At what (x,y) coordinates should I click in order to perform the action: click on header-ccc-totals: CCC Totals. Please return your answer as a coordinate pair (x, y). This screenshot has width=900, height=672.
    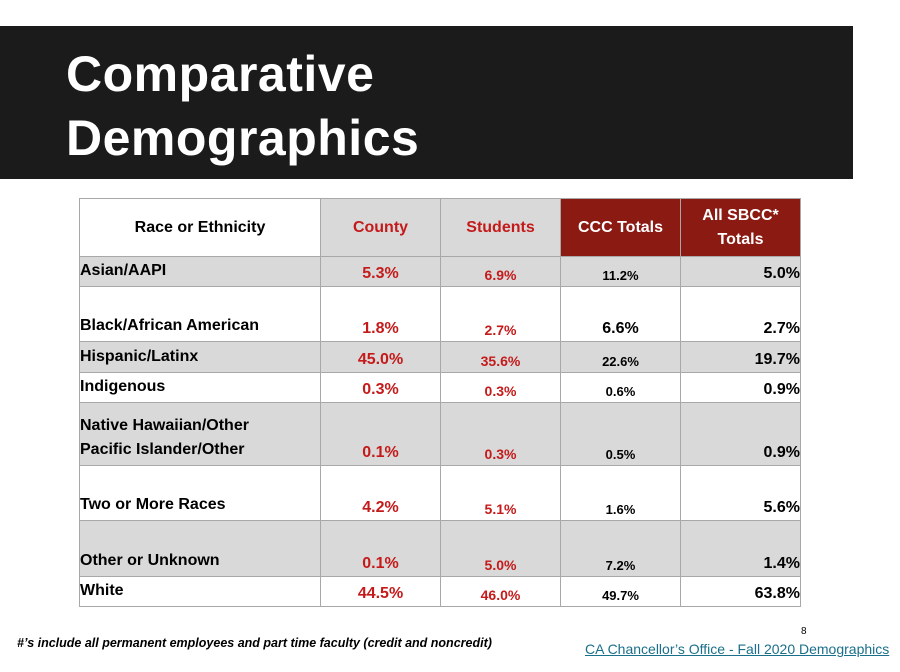
    Looking at the image, I should click on (620, 227).